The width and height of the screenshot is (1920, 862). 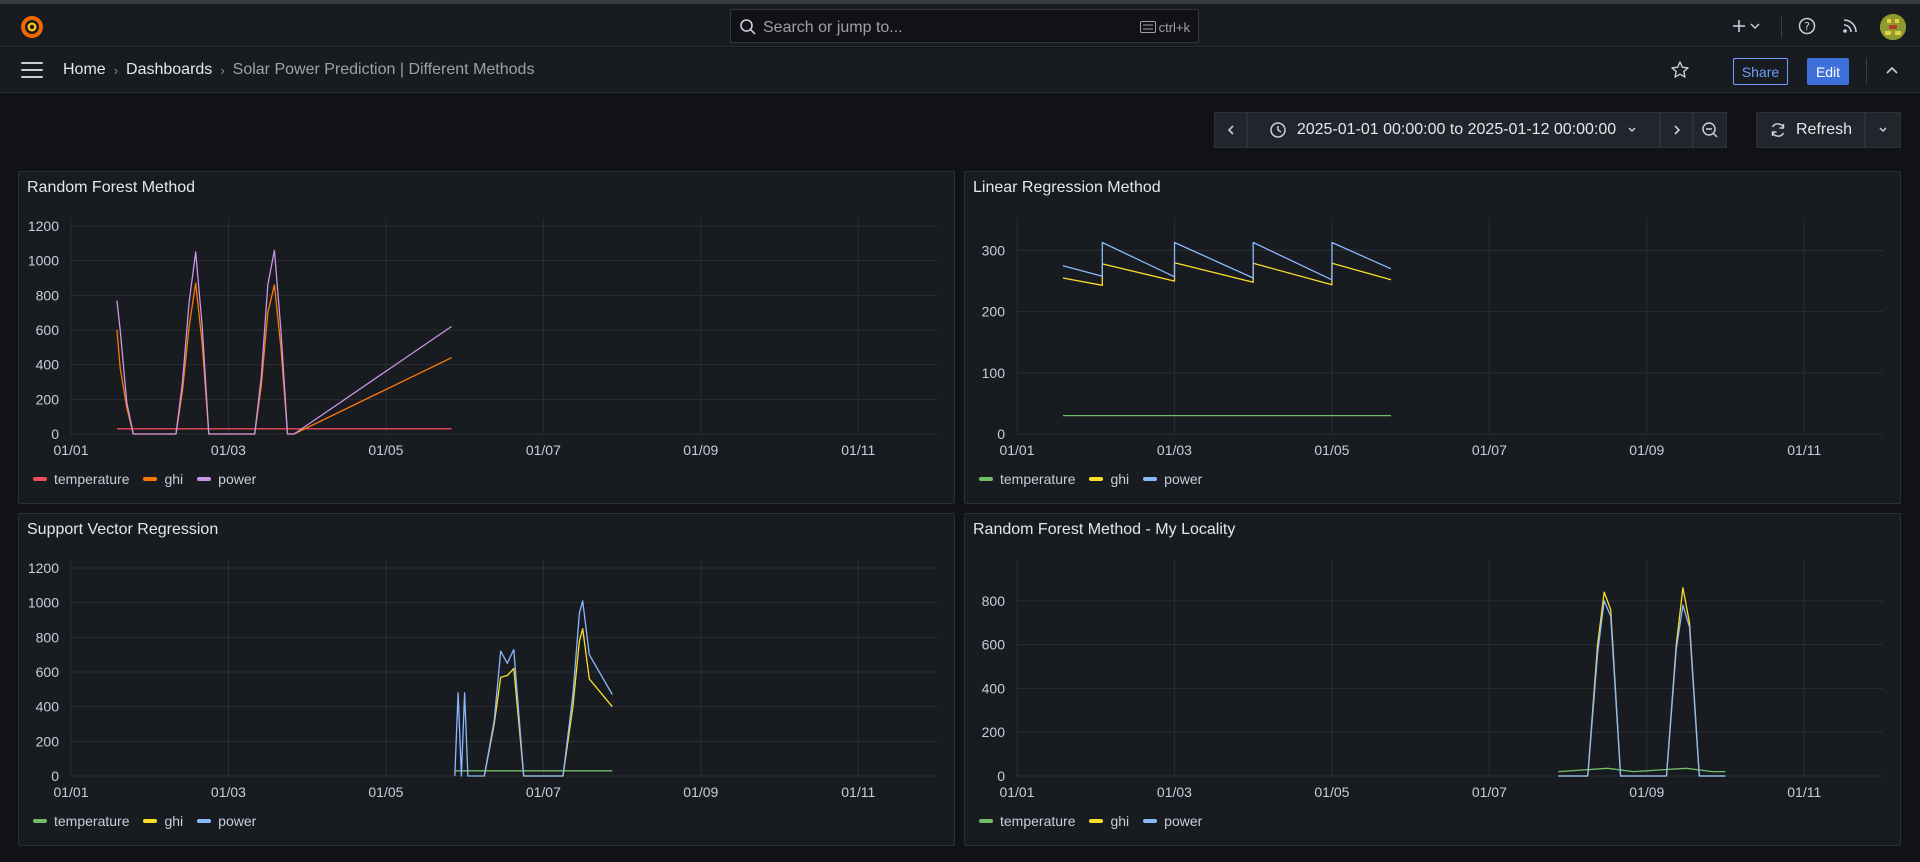 What do you see at coordinates (1755, 26) in the screenshot?
I see `chevron-down-icon` at bounding box center [1755, 26].